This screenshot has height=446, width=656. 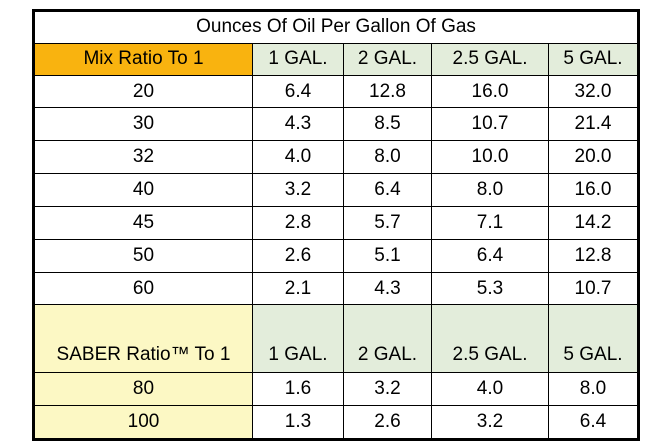 I want to click on table-row: 50 2.6 5.1 6.4 12.8, so click(x=336, y=255).